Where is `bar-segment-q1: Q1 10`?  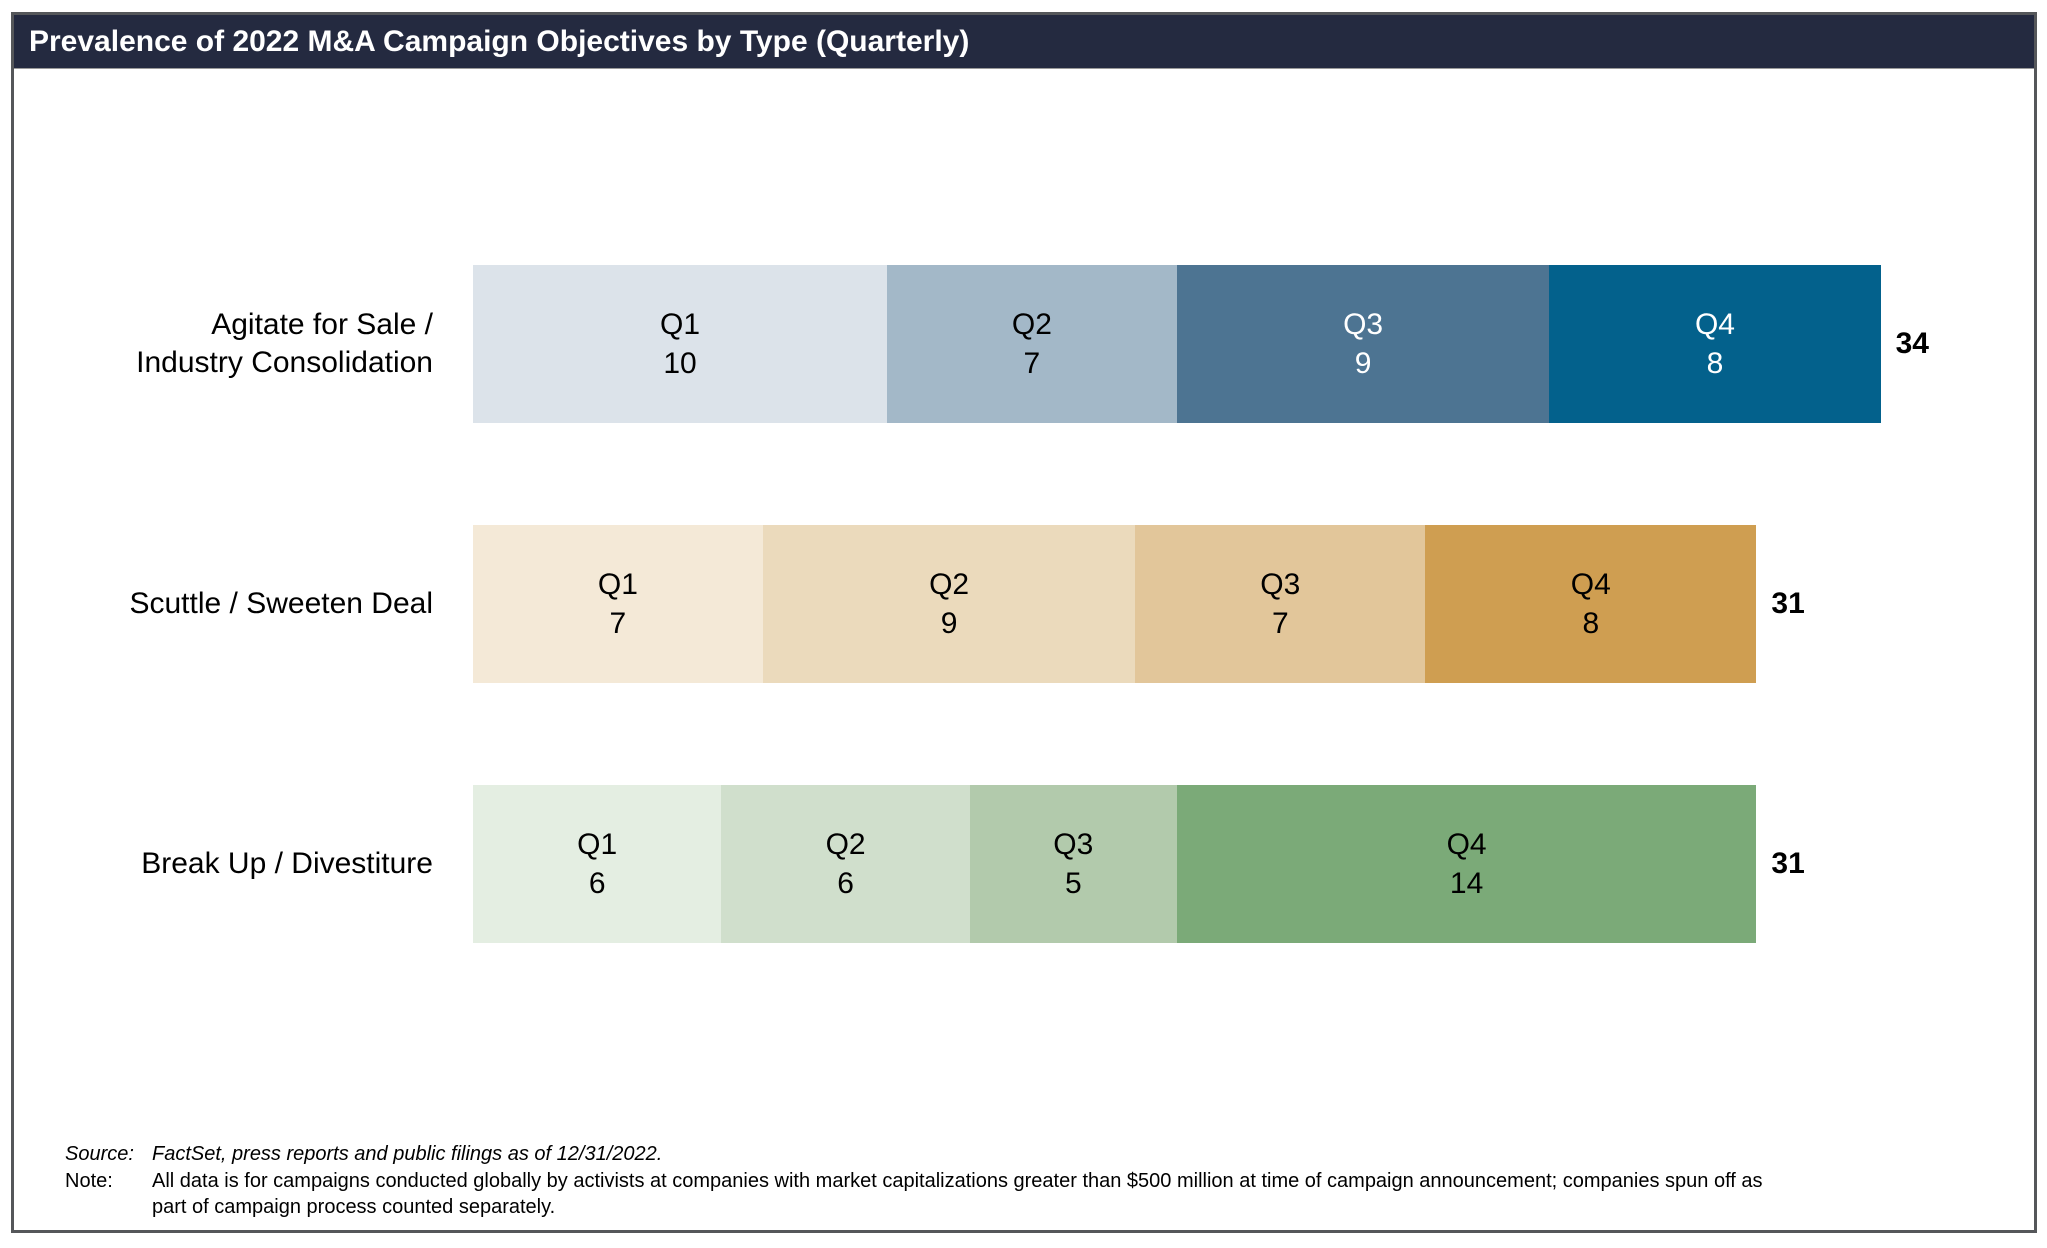
bar-segment-q1: Q1 10 is located at coordinates (680, 344).